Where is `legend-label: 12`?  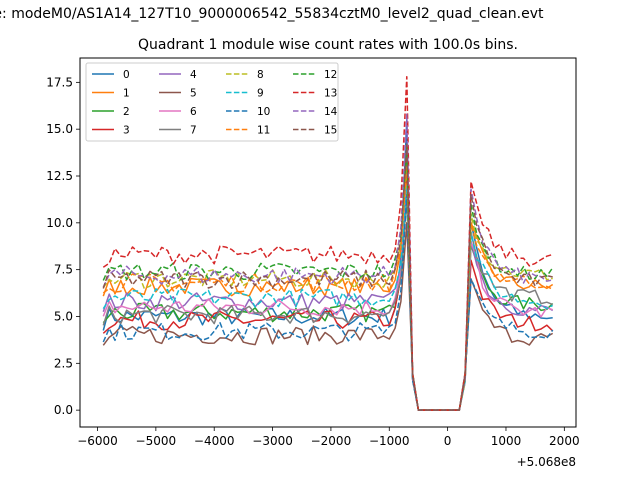 legend-label: 12 is located at coordinates (330, 75).